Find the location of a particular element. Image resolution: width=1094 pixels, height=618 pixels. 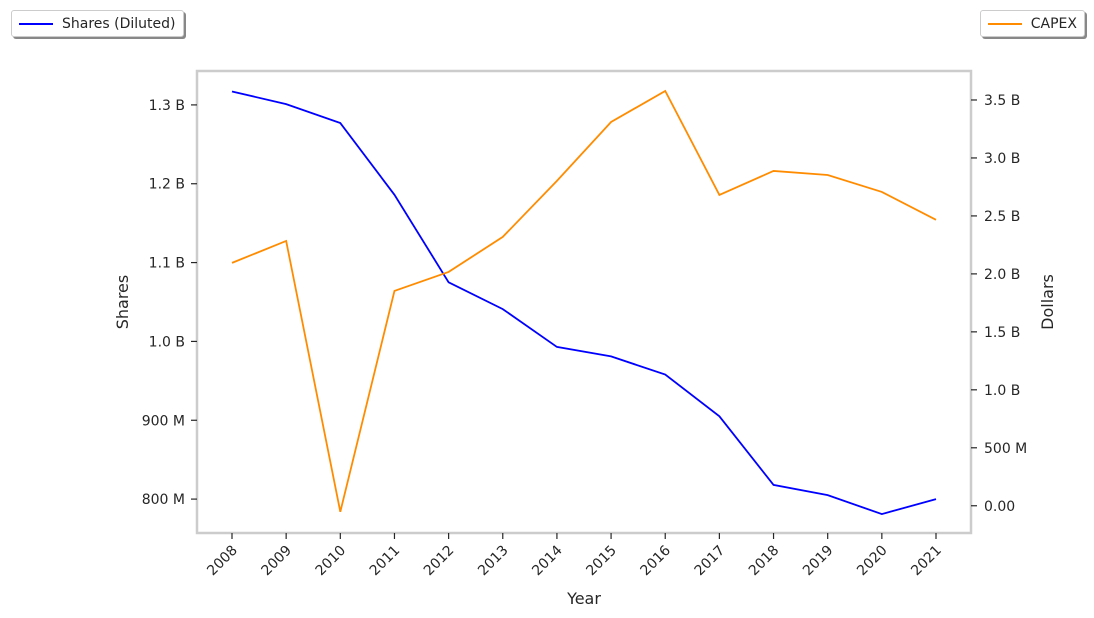

right-tick-label: 500 M is located at coordinates (1005, 449).